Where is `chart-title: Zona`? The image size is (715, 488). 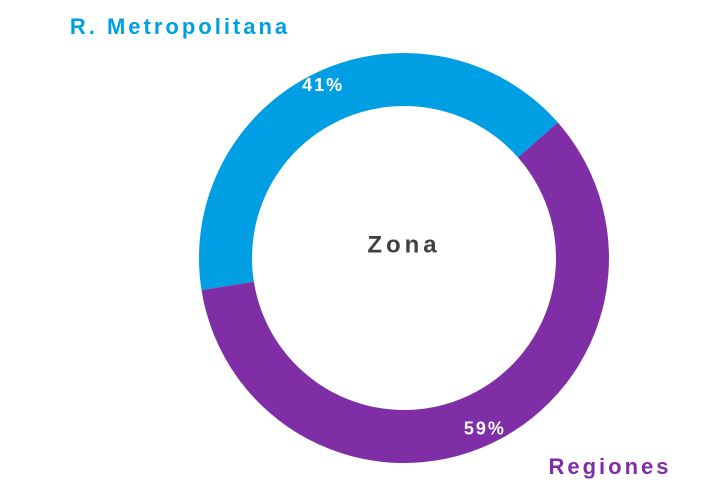
chart-title: Zona is located at coordinates (403, 244).